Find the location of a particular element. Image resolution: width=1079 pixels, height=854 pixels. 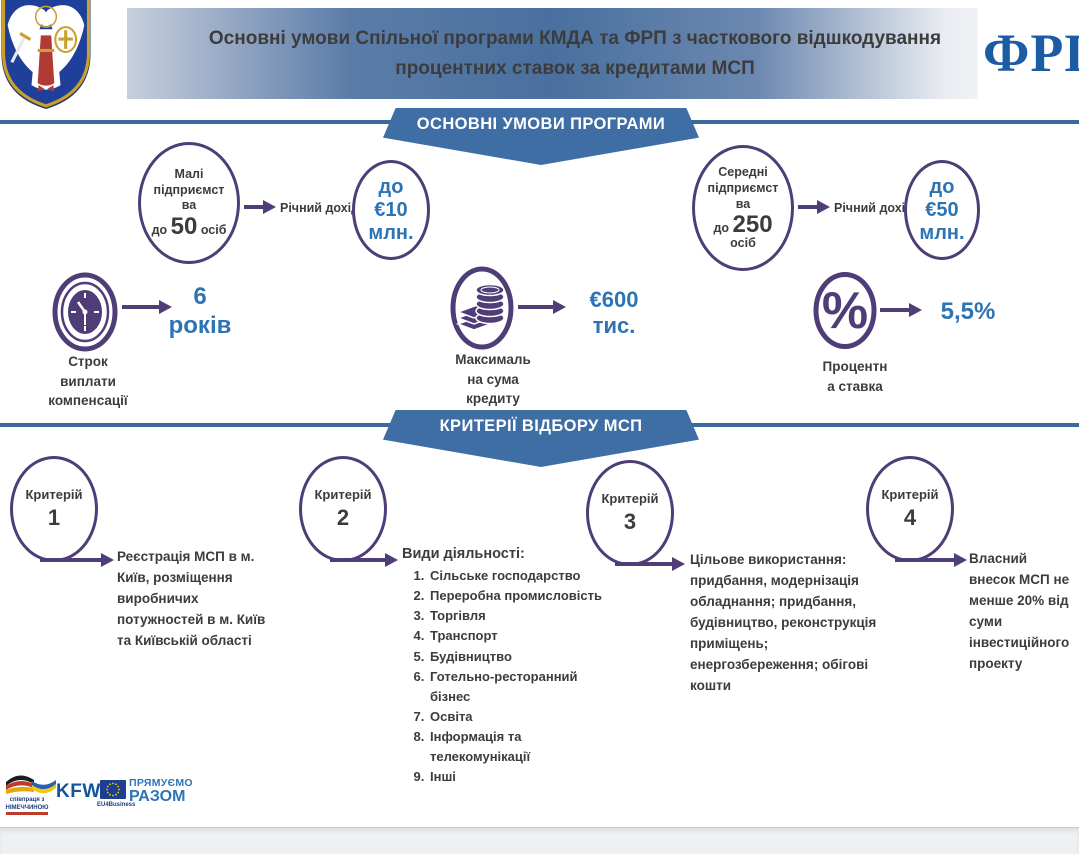

section-banner-criteria: КРИТЕРІЇ ВІДБОРУ МСП is located at coordinates (541, 438).